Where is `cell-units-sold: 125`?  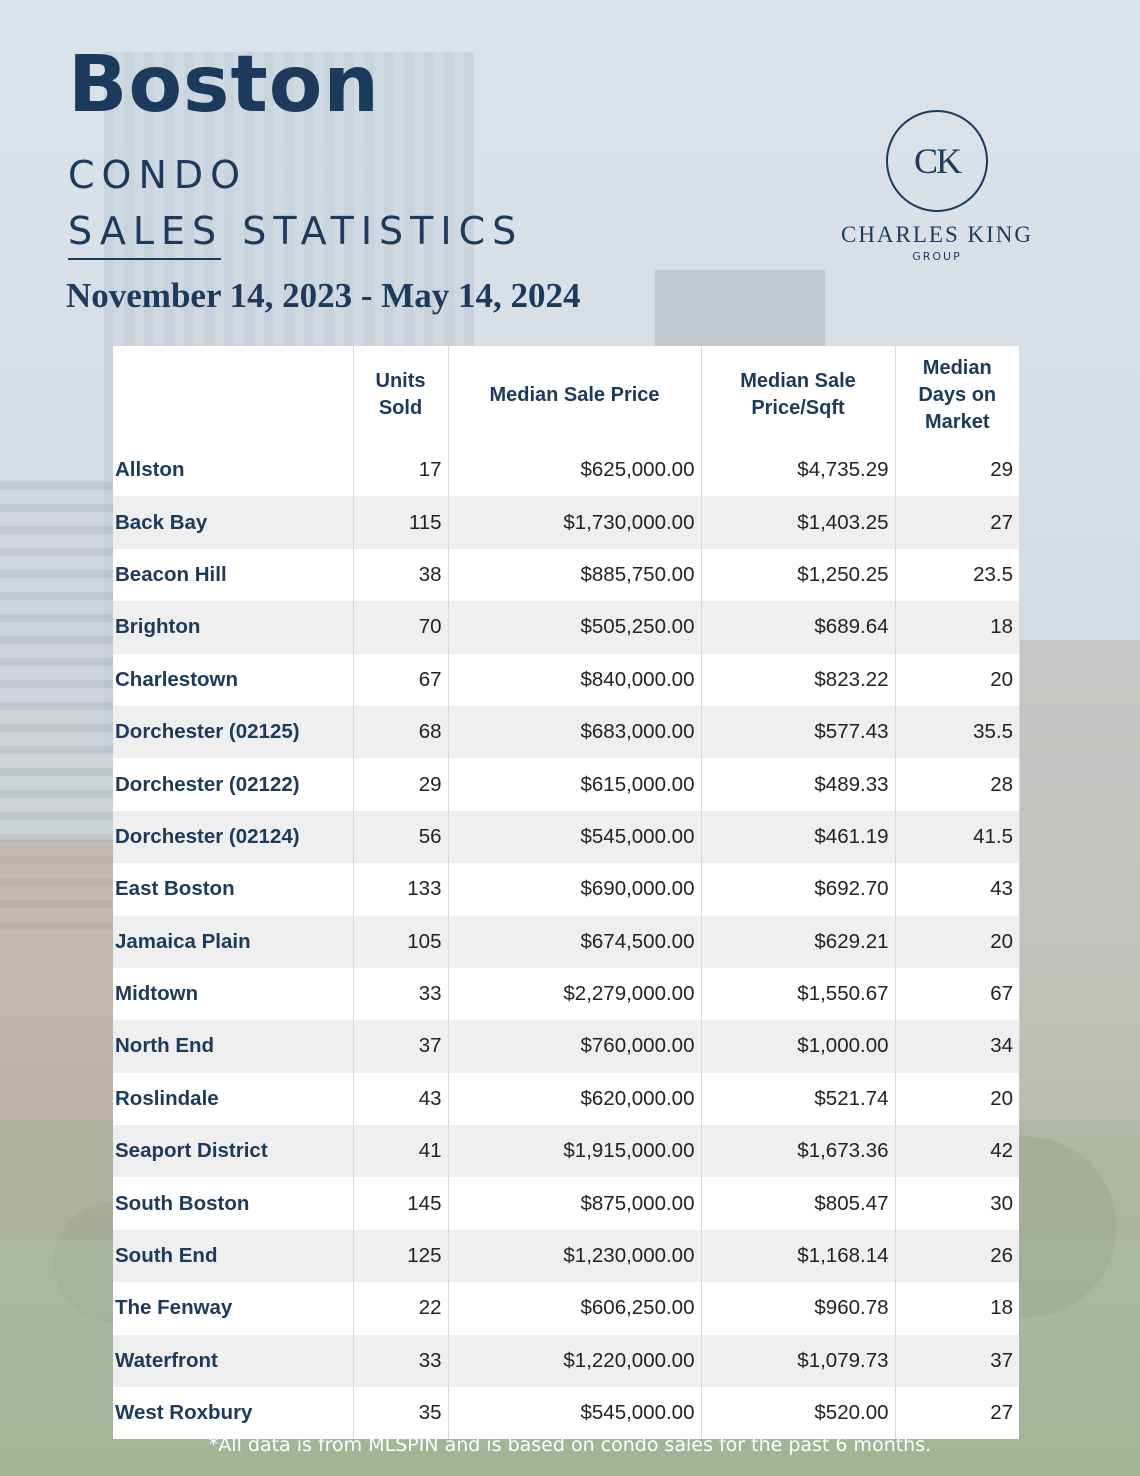 cell-units-sold: 125 is located at coordinates (400, 1256).